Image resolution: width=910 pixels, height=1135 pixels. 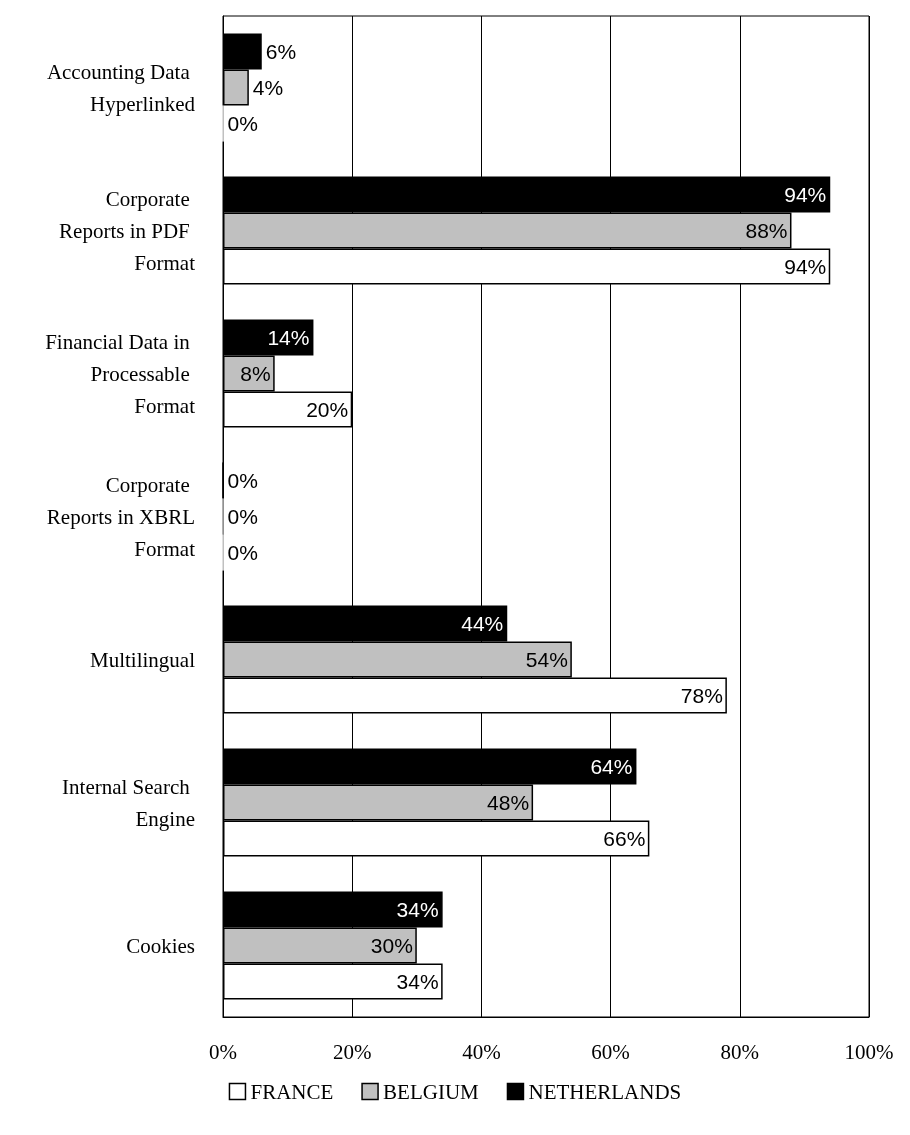 I want to click on y-tick-label: Internal Search Engine, so click(x=128, y=802).